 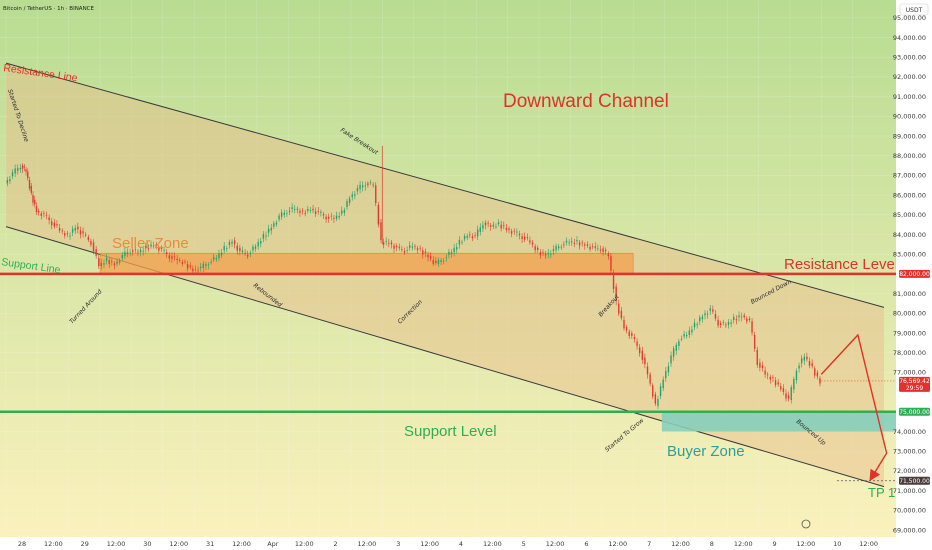 I want to click on time-tick-label: 3, so click(x=398, y=544).